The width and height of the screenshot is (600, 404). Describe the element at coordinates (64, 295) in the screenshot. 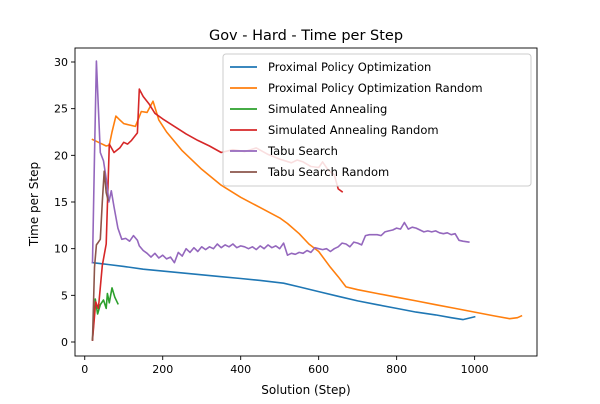

I see `y-tick-label-1: 5` at that location.